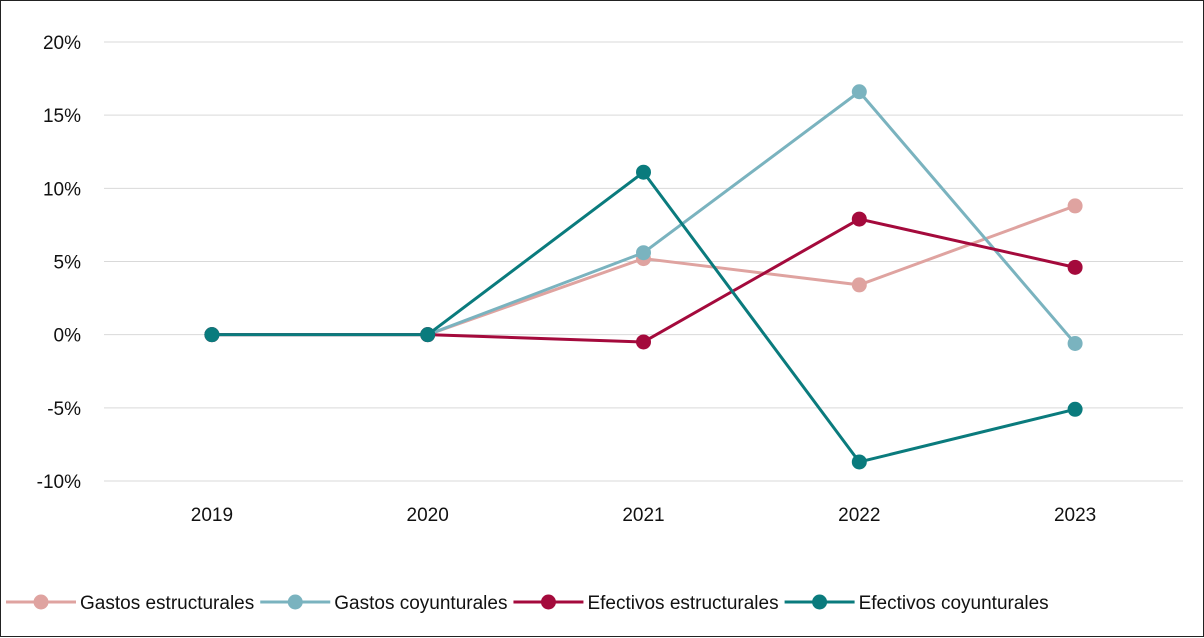 Image resolution: width=1204 pixels, height=638 pixels. Describe the element at coordinates (62, 116) in the screenshot. I see `y-tick-label: 15%` at that location.